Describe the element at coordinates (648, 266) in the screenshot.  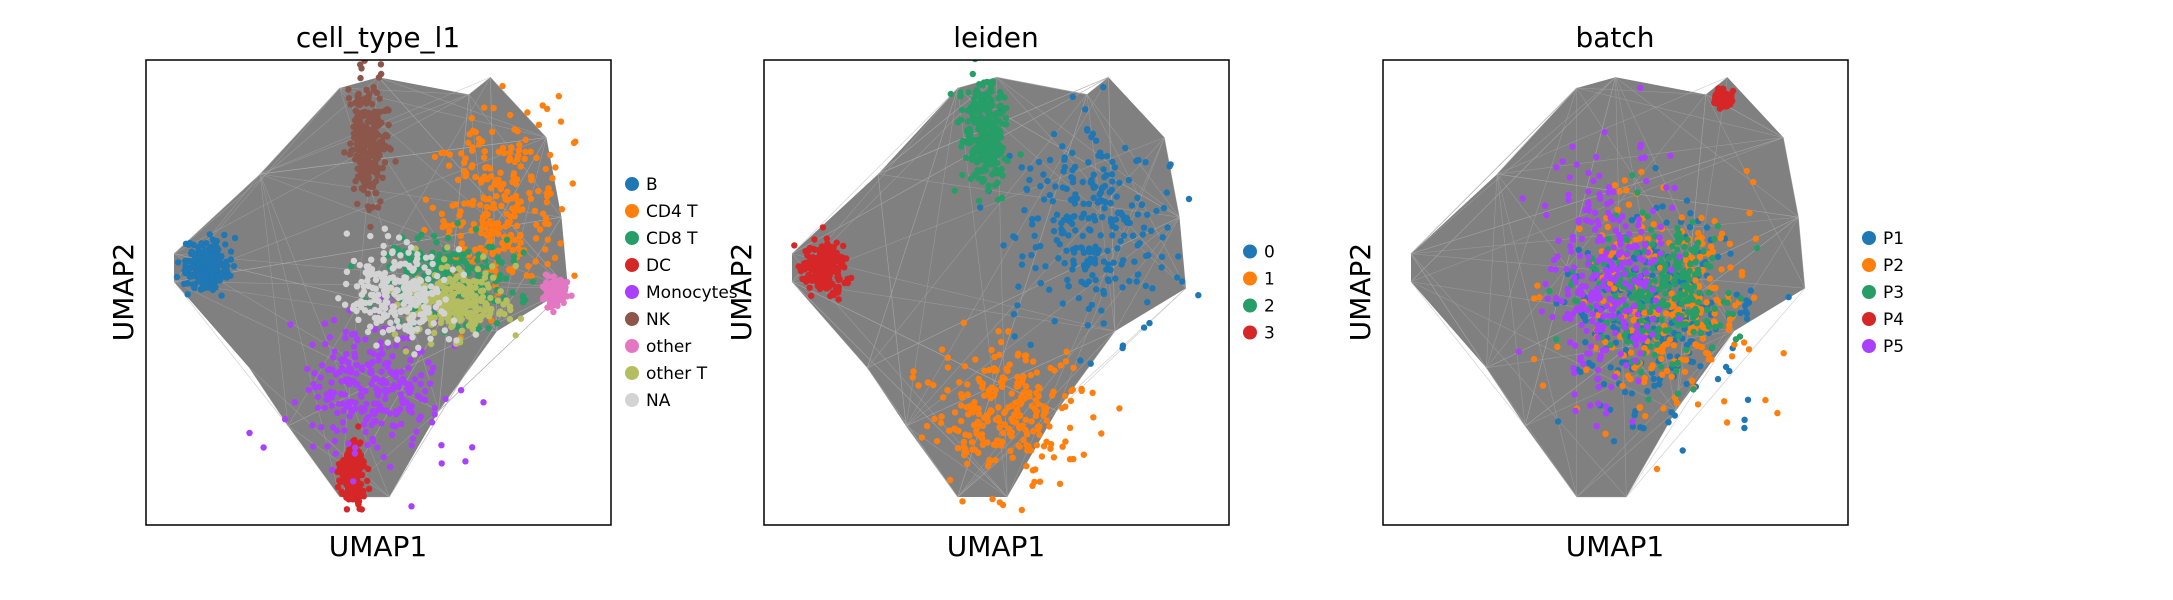
I see `legend-item: DC` at that location.